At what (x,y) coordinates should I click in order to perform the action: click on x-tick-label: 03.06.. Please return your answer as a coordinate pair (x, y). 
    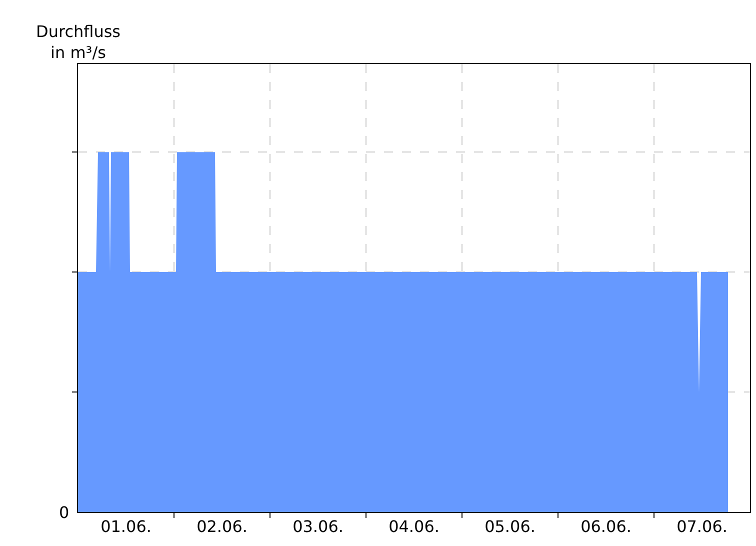
    Looking at the image, I should click on (318, 526).